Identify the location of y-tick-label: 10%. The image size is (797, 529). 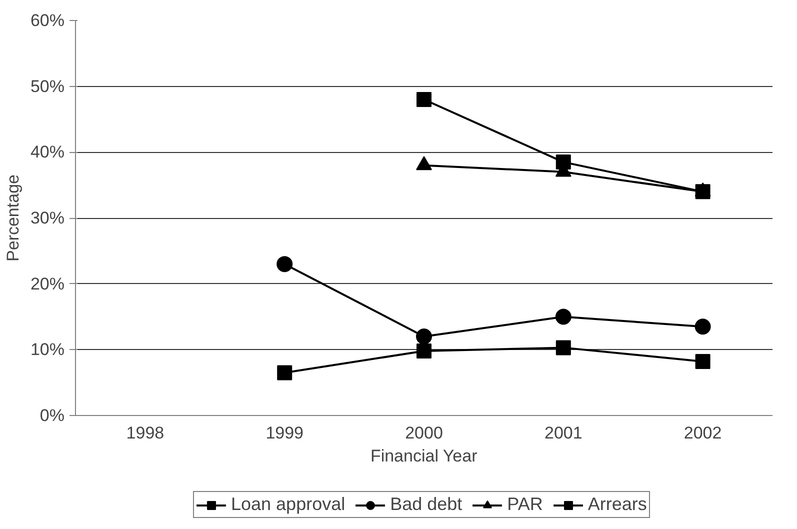
(47, 350).